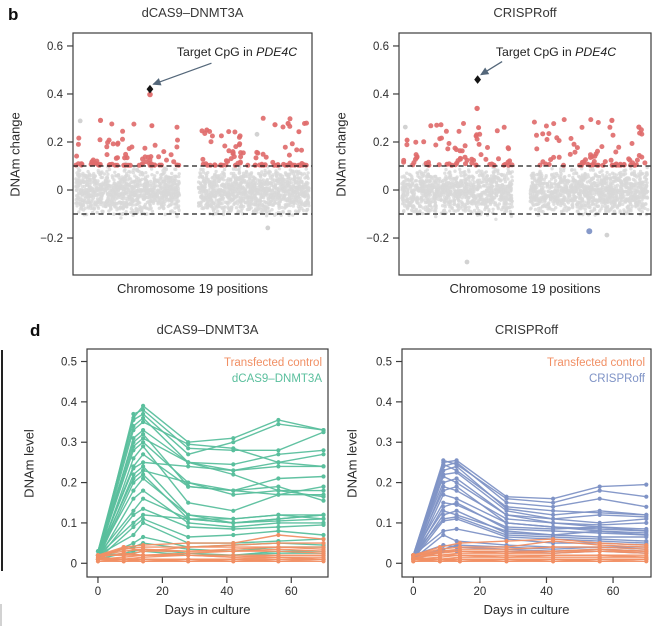  Describe the element at coordinates (595, 363) in the screenshot. I see `legend-transfected-control-right: Transfected control` at that location.